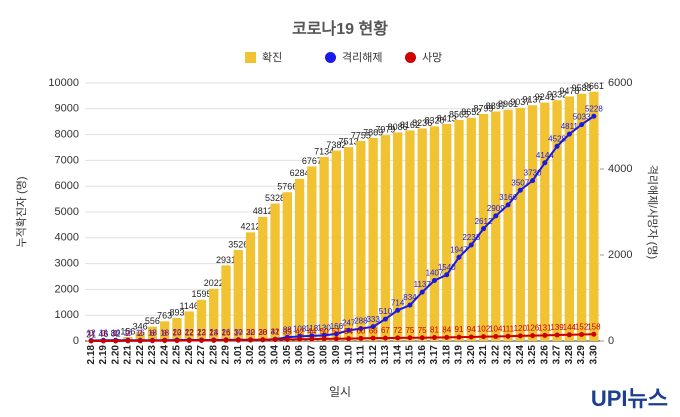 The height and width of the screenshot is (417, 680). What do you see at coordinates (508, 104) in the screenshot?
I see `bar-value-label: 8961` at bounding box center [508, 104].